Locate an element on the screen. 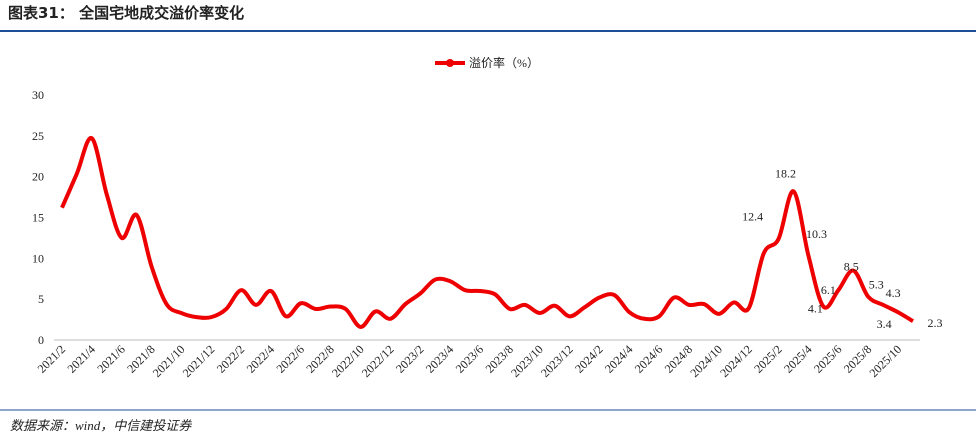  value-label: 12.4 is located at coordinates (752, 217).